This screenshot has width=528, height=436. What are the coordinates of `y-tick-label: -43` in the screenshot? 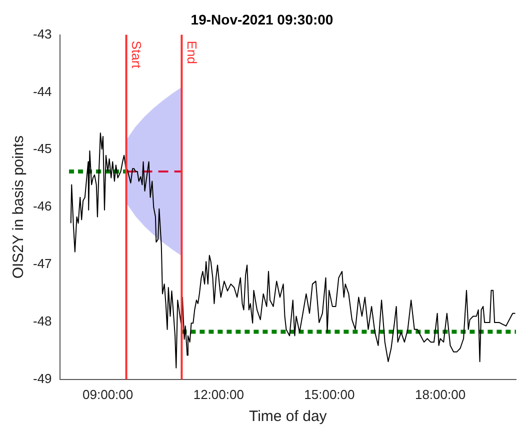 It's located at (42, 34).